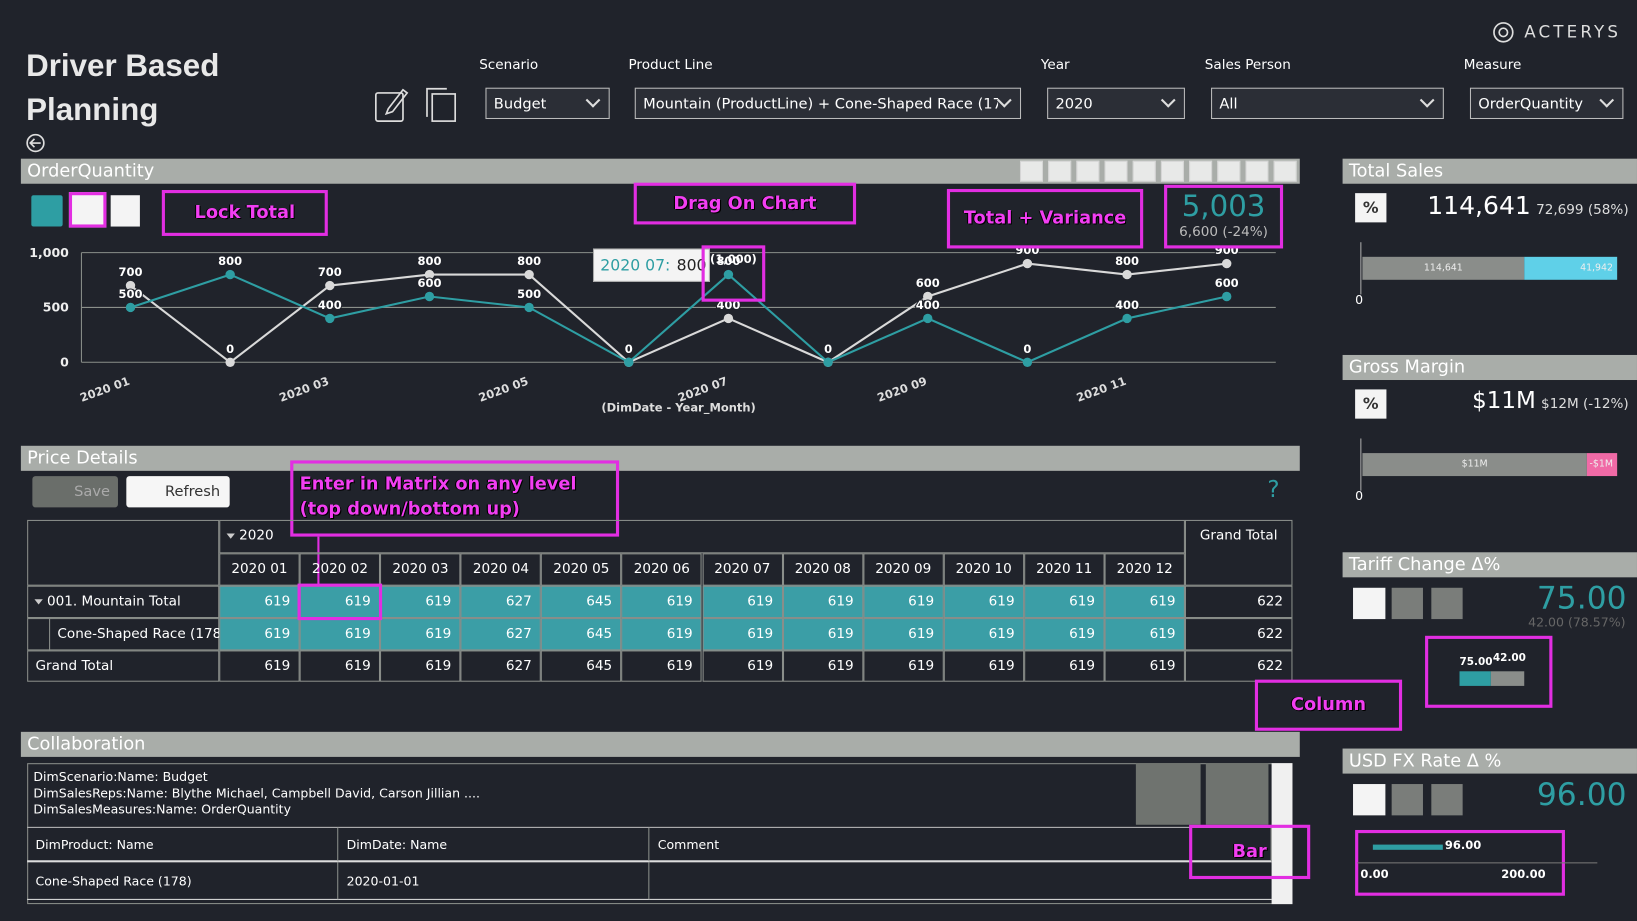 This screenshot has height=921, width=1637. What do you see at coordinates (1168, 794) in the screenshot?
I see `collab-save` at bounding box center [1168, 794].